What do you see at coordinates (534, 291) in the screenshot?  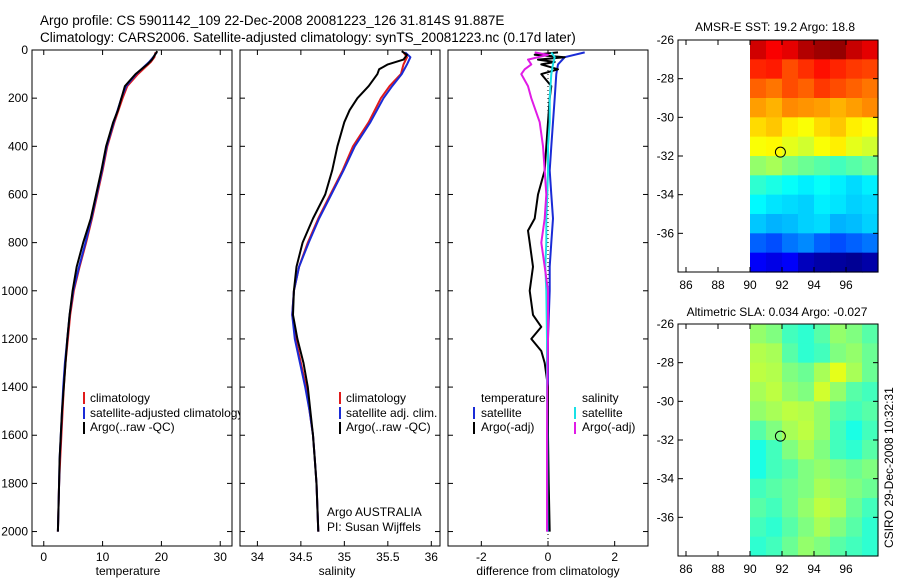 I see `difference-series-3-line` at bounding box center [534, 291].